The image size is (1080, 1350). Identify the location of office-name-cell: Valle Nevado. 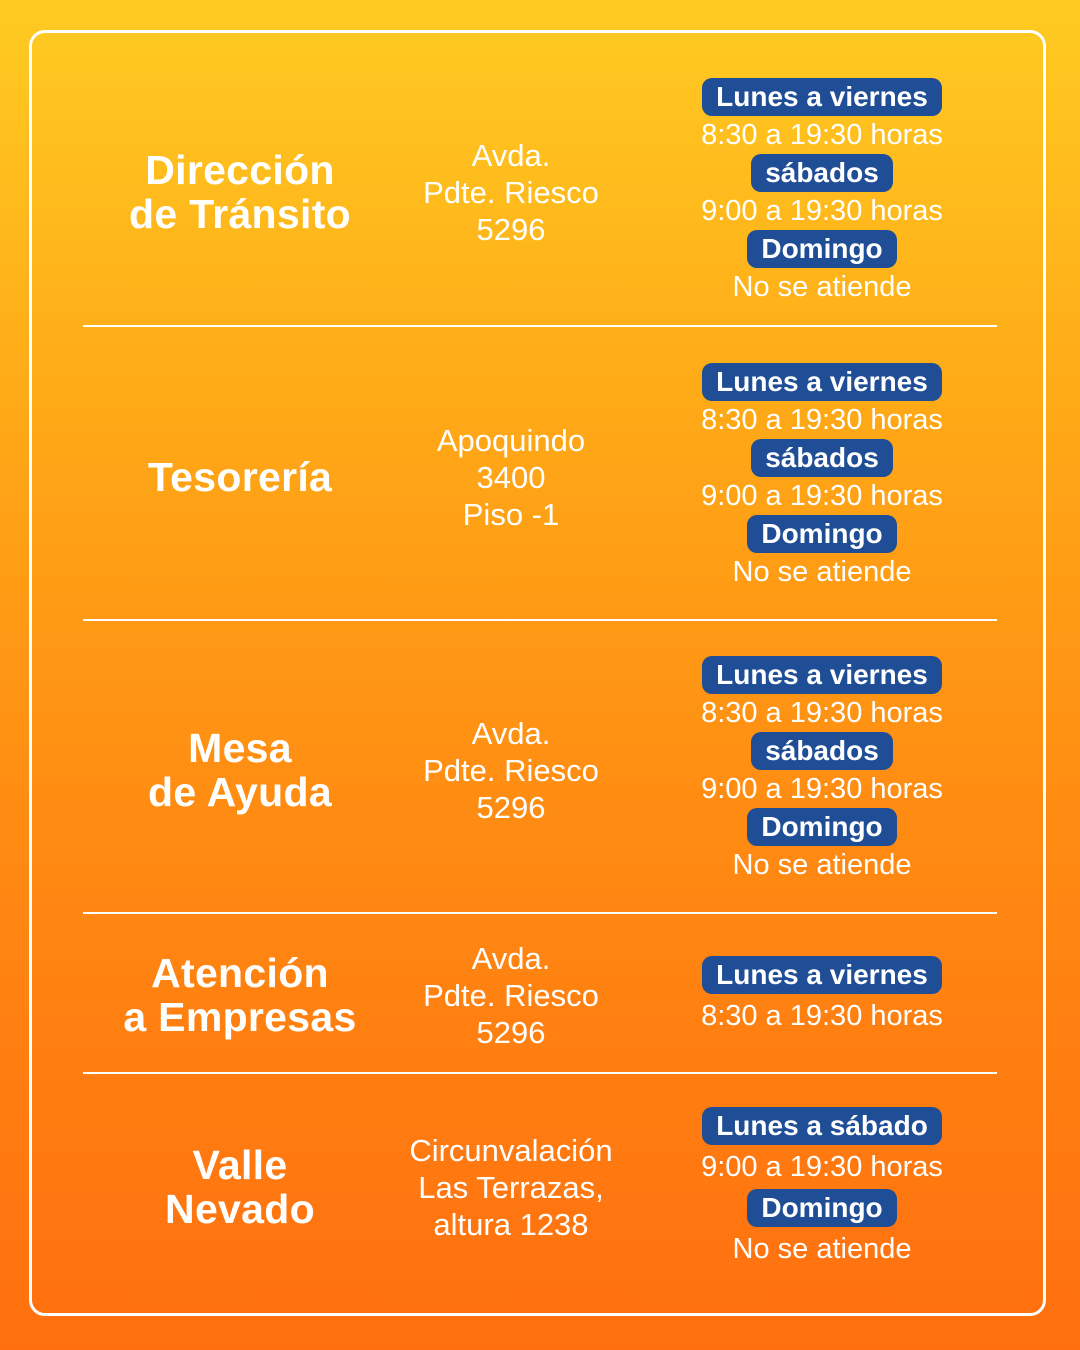
(240, 1187).